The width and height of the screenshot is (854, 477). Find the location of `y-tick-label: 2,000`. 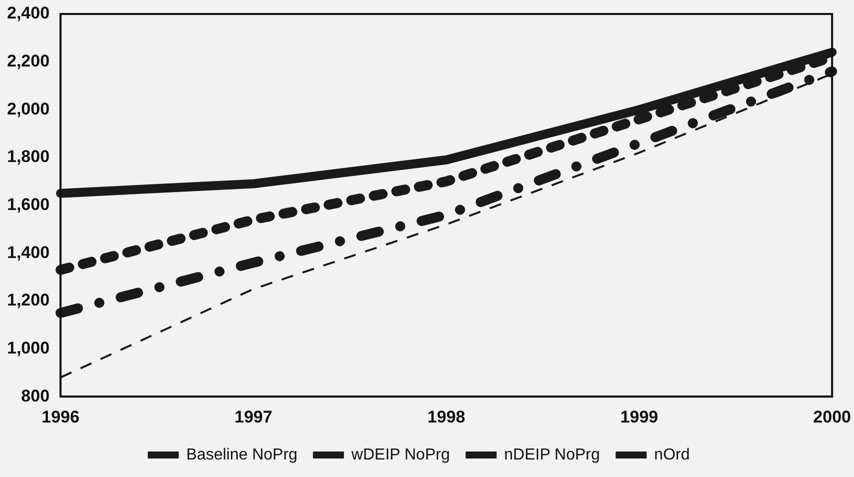

y-tick-label: 2,000 is located at coordinates (28, 108).